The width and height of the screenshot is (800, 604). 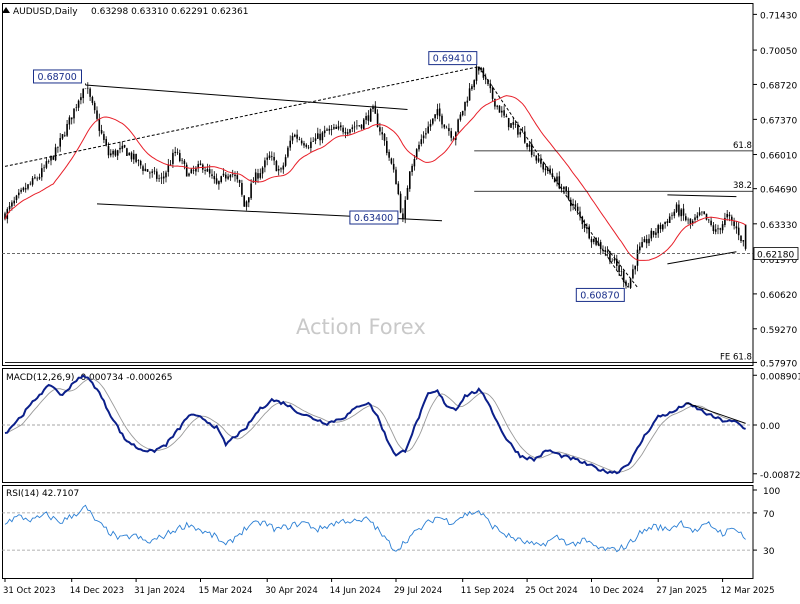 I want to click on price-annotation-box, so click(x=374, y=217).